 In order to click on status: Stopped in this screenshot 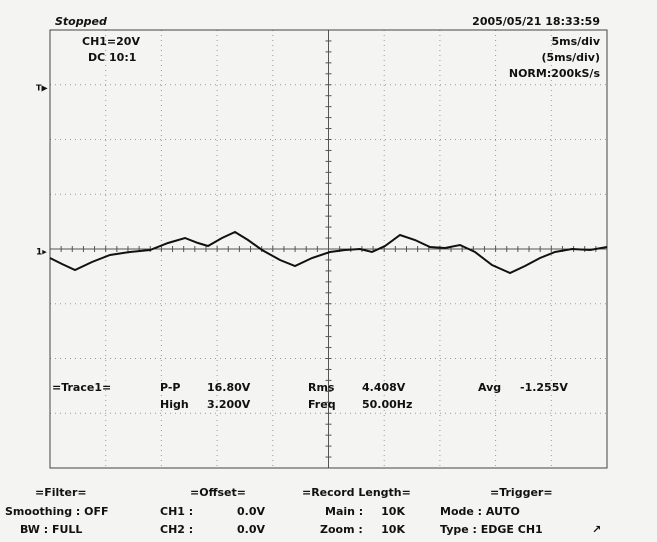, I will do `click(81, 21)`.